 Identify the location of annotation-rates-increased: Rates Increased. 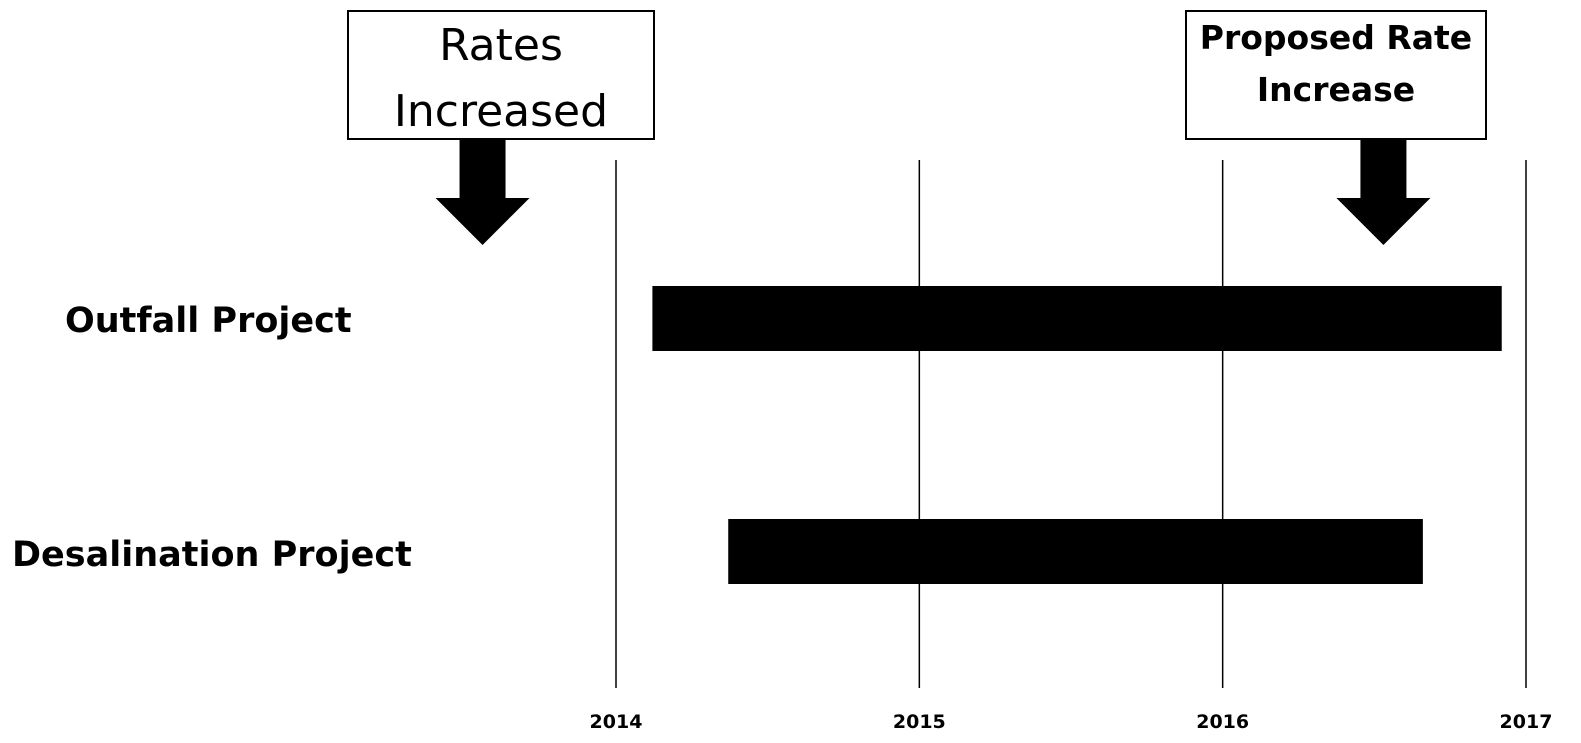
(501, 127).